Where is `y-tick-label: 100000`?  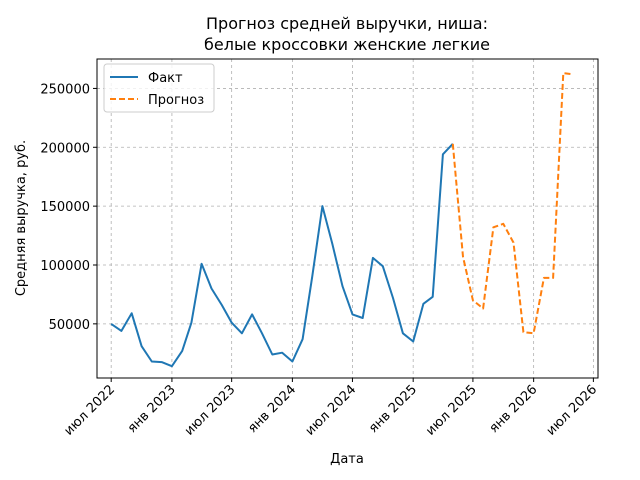
y-tick-label: 100000 is located at coordinates (65, 266).